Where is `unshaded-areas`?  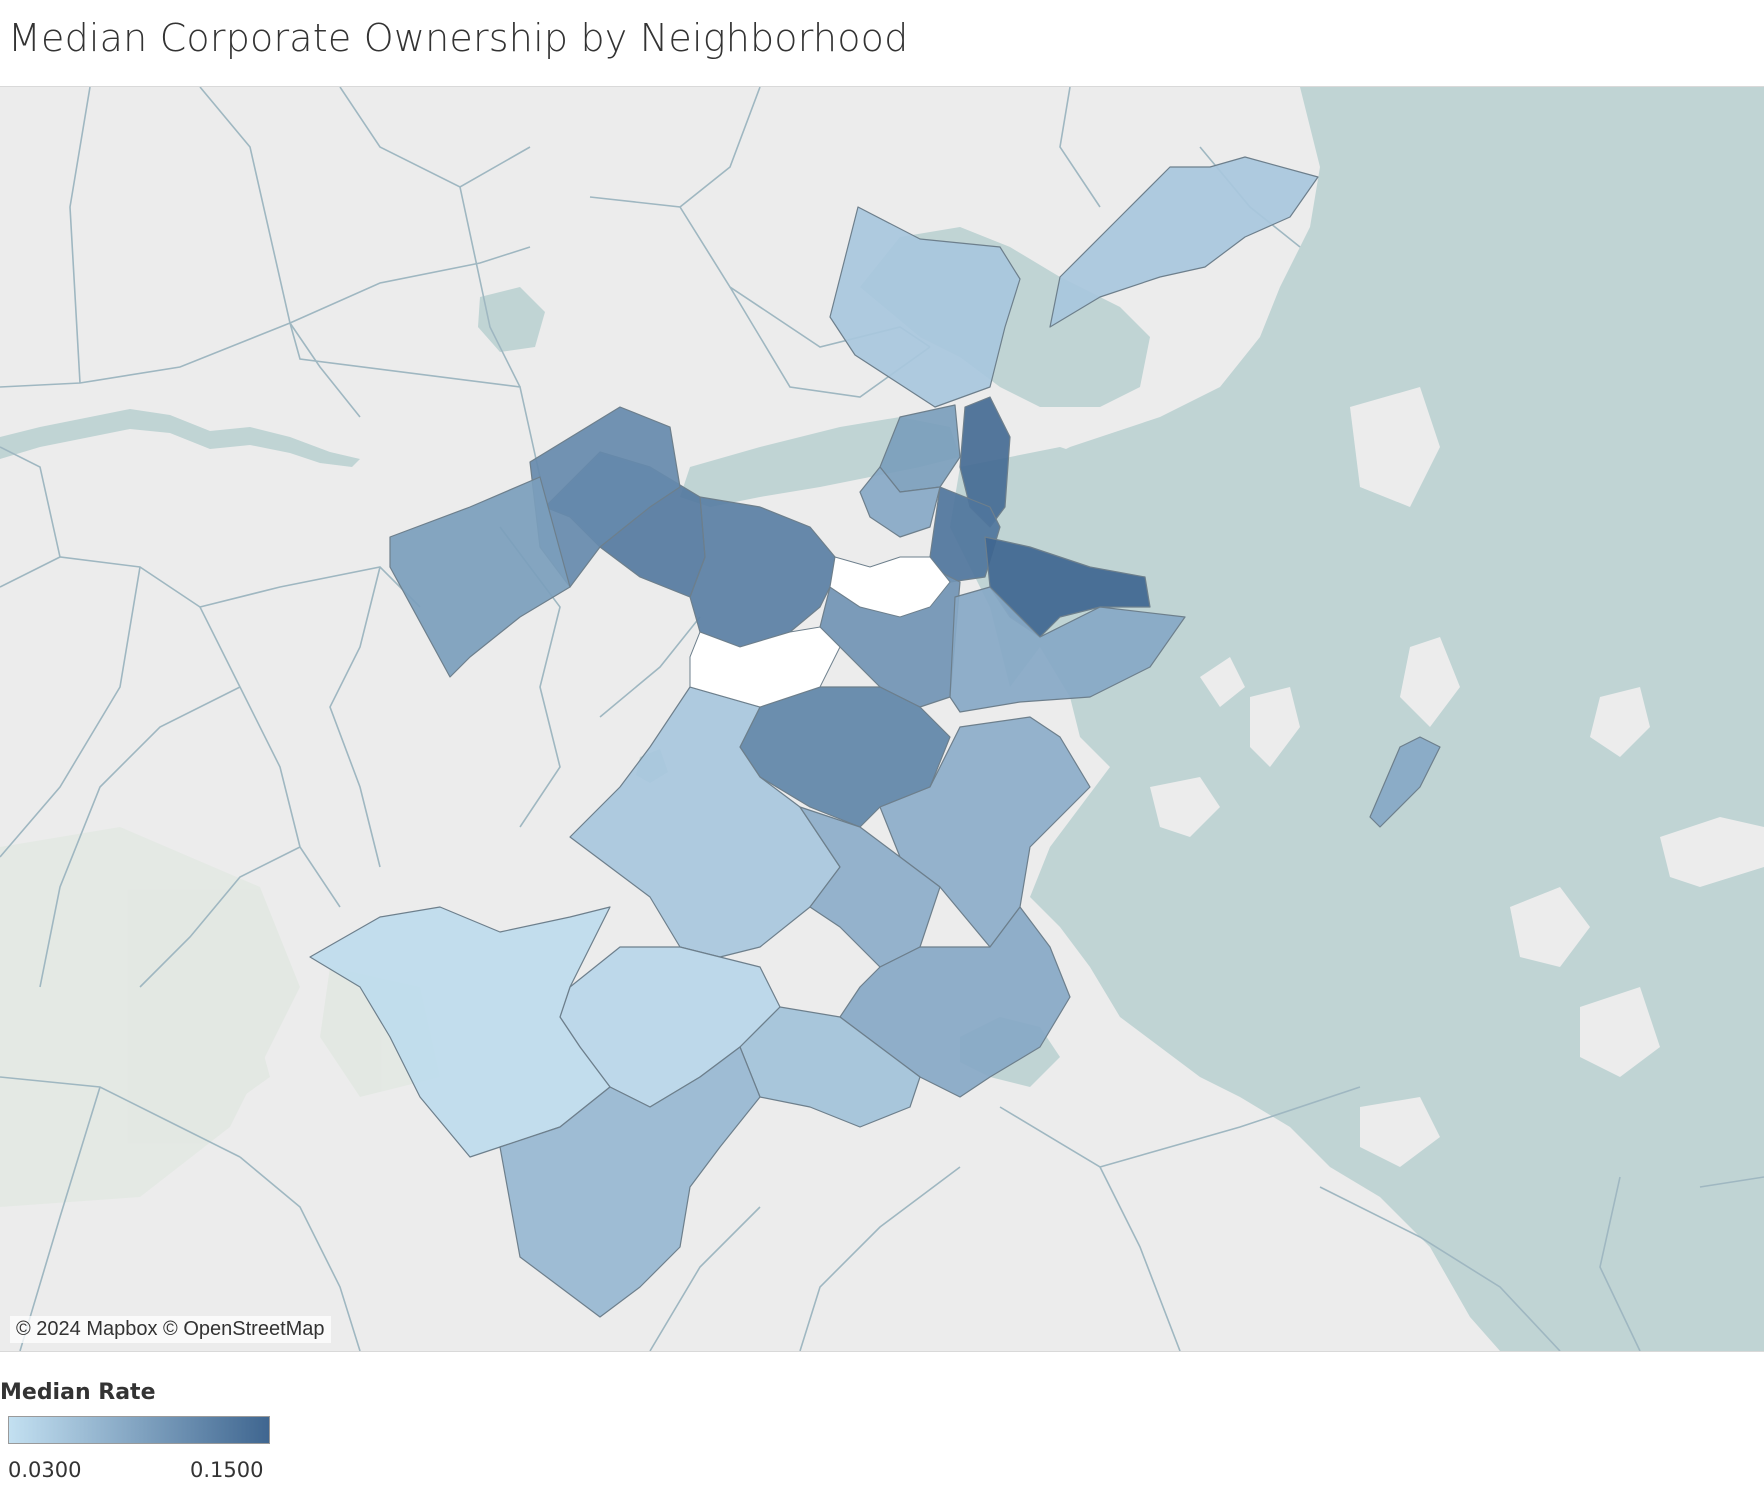 unshaded-areas is located at coordinates (820, 632).